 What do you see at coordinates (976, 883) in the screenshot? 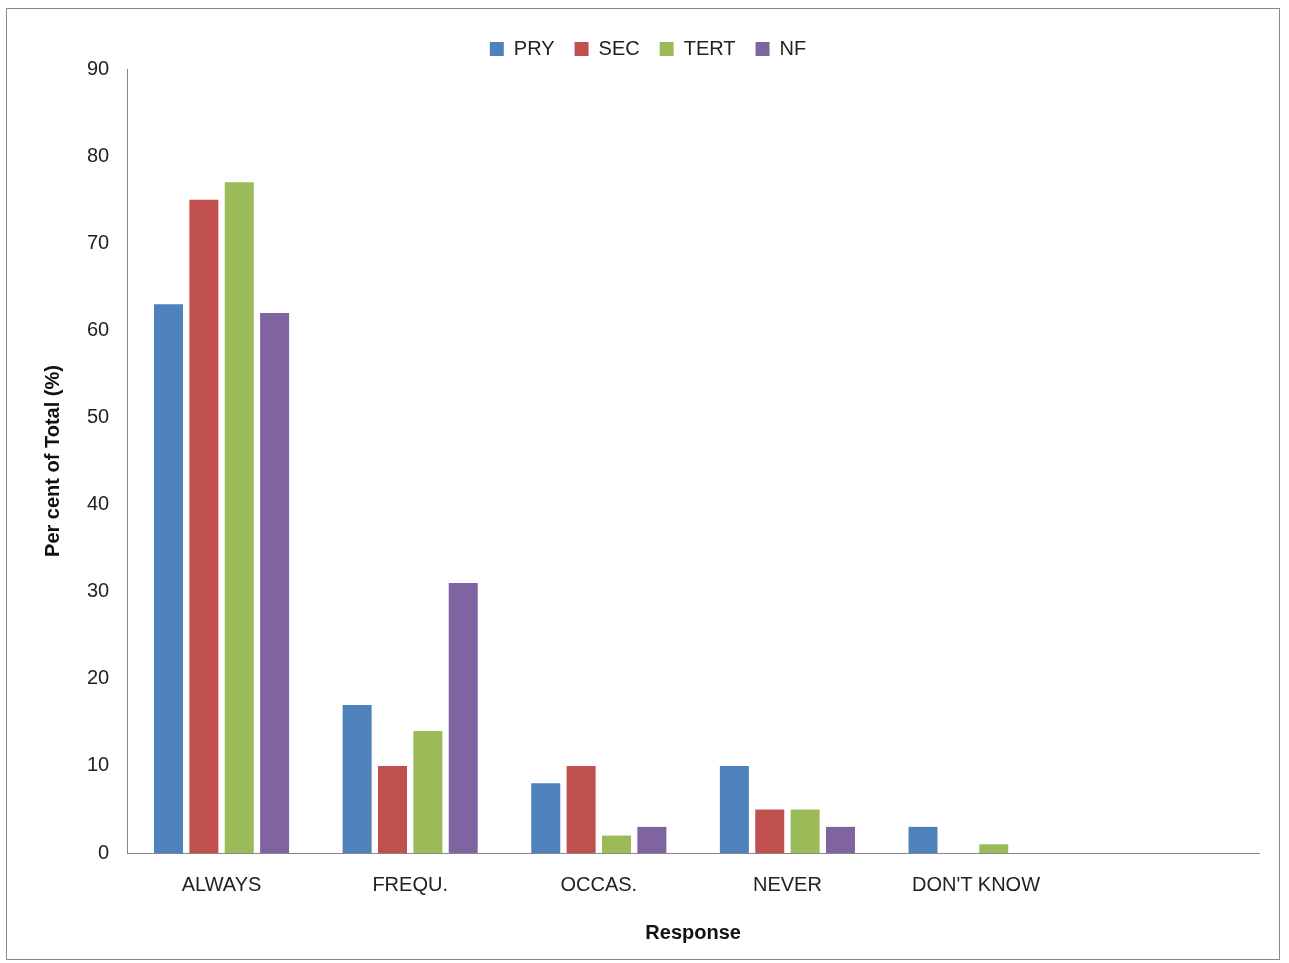
I see `x-tick-label: DON'T KNOW` at bounding box center [976, 883].